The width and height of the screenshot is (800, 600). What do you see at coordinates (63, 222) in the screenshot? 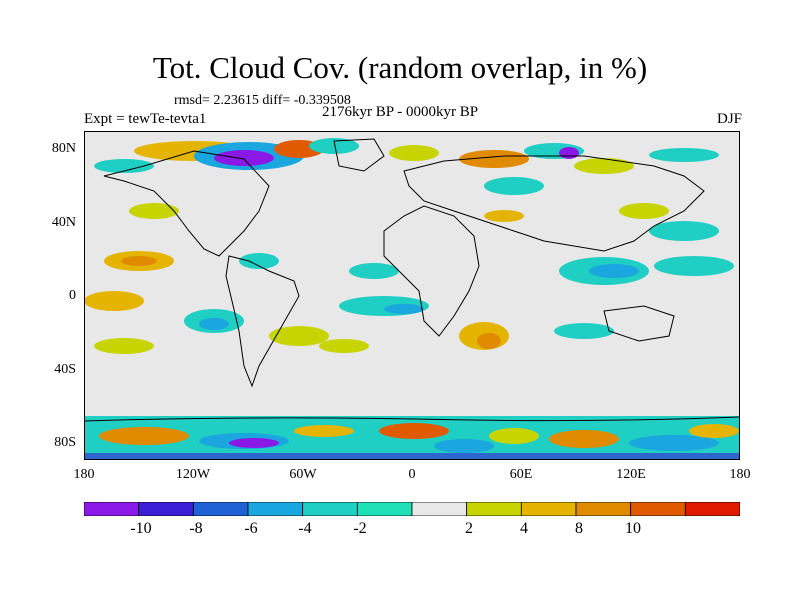
I see `lat-label-40n: 40N` at bounding box center [63, 222].